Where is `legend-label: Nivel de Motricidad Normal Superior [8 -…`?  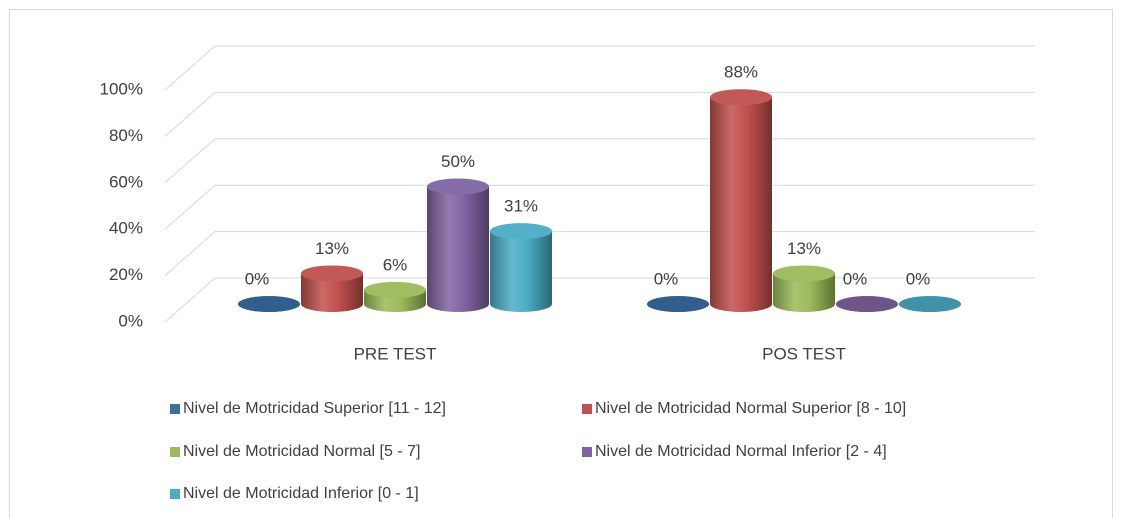
legend-label: Nivel de Motricidad Normal Superior [8 -… is located at coordinates (750, 408).